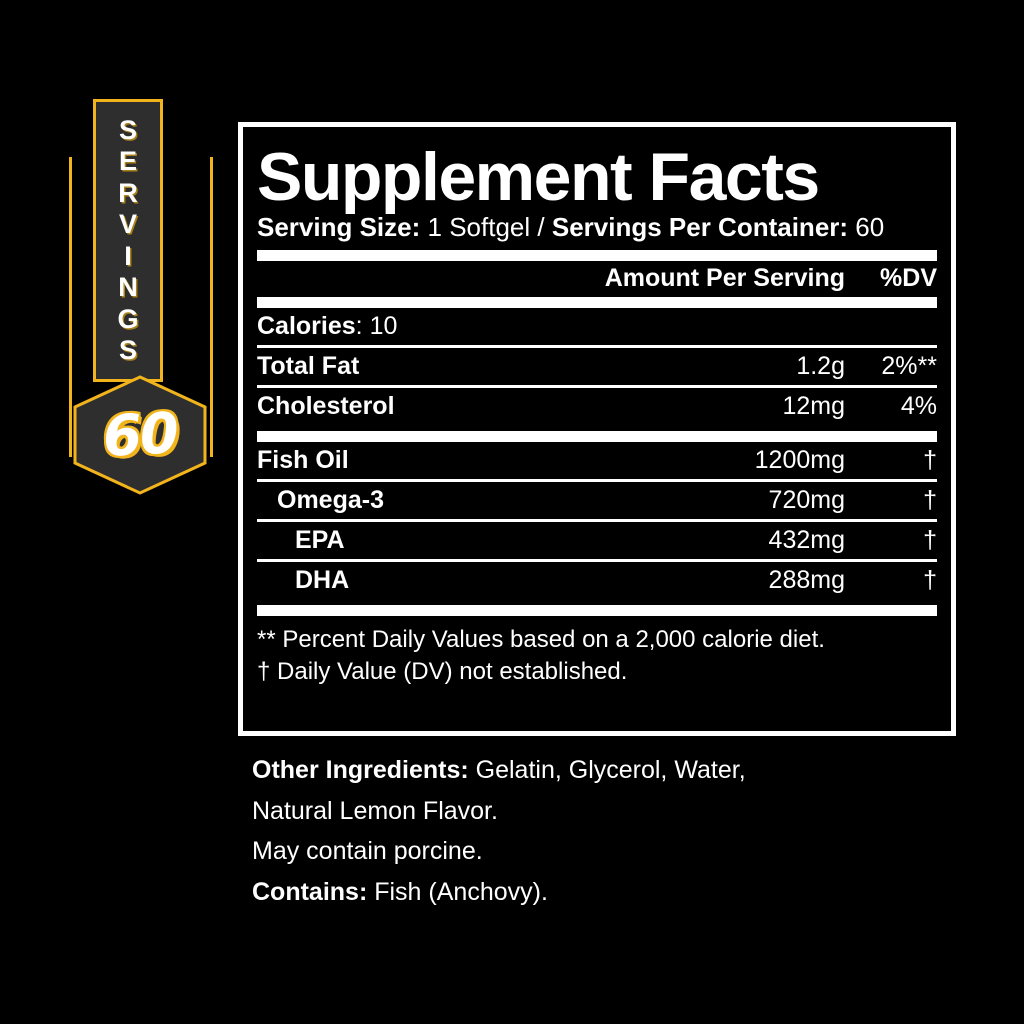 The width and height of the screenshot is (1024, 1024). What do you see at coordinates (918, 405) in the screenshot?
I see `nutrient-dv: 4%` at bounding box center [918, 405].